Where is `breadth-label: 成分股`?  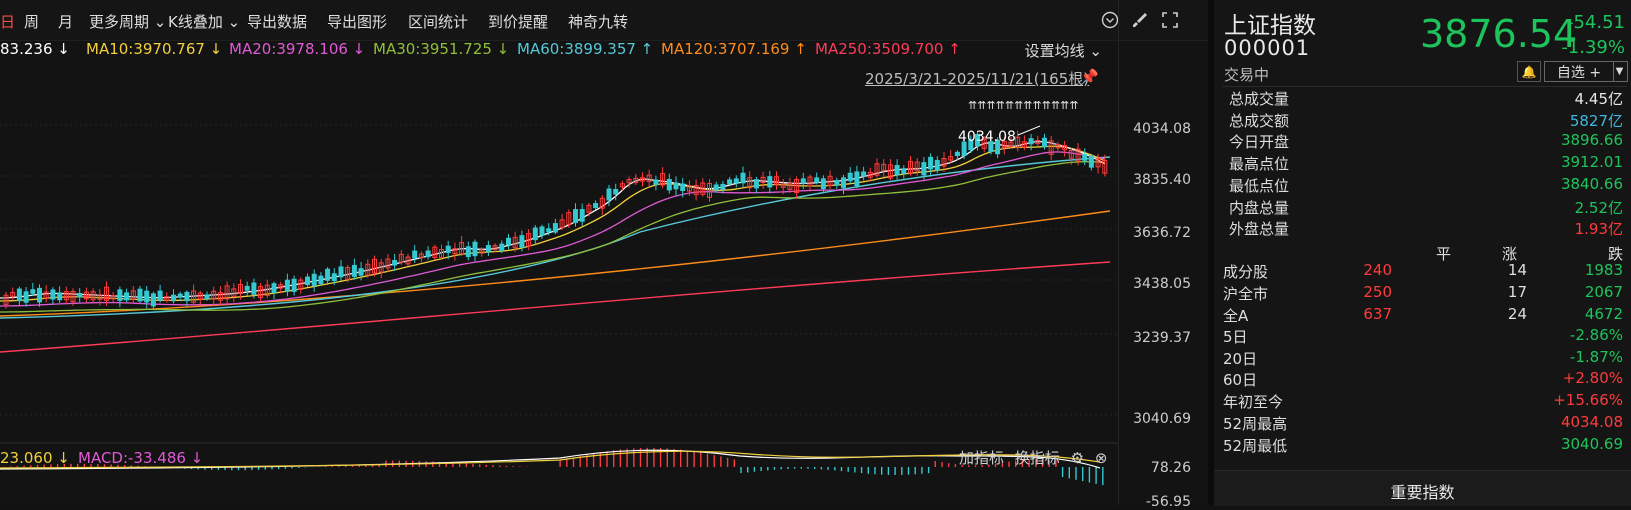
breadth-label: 成分股 is located at coordinates (1246, 272).